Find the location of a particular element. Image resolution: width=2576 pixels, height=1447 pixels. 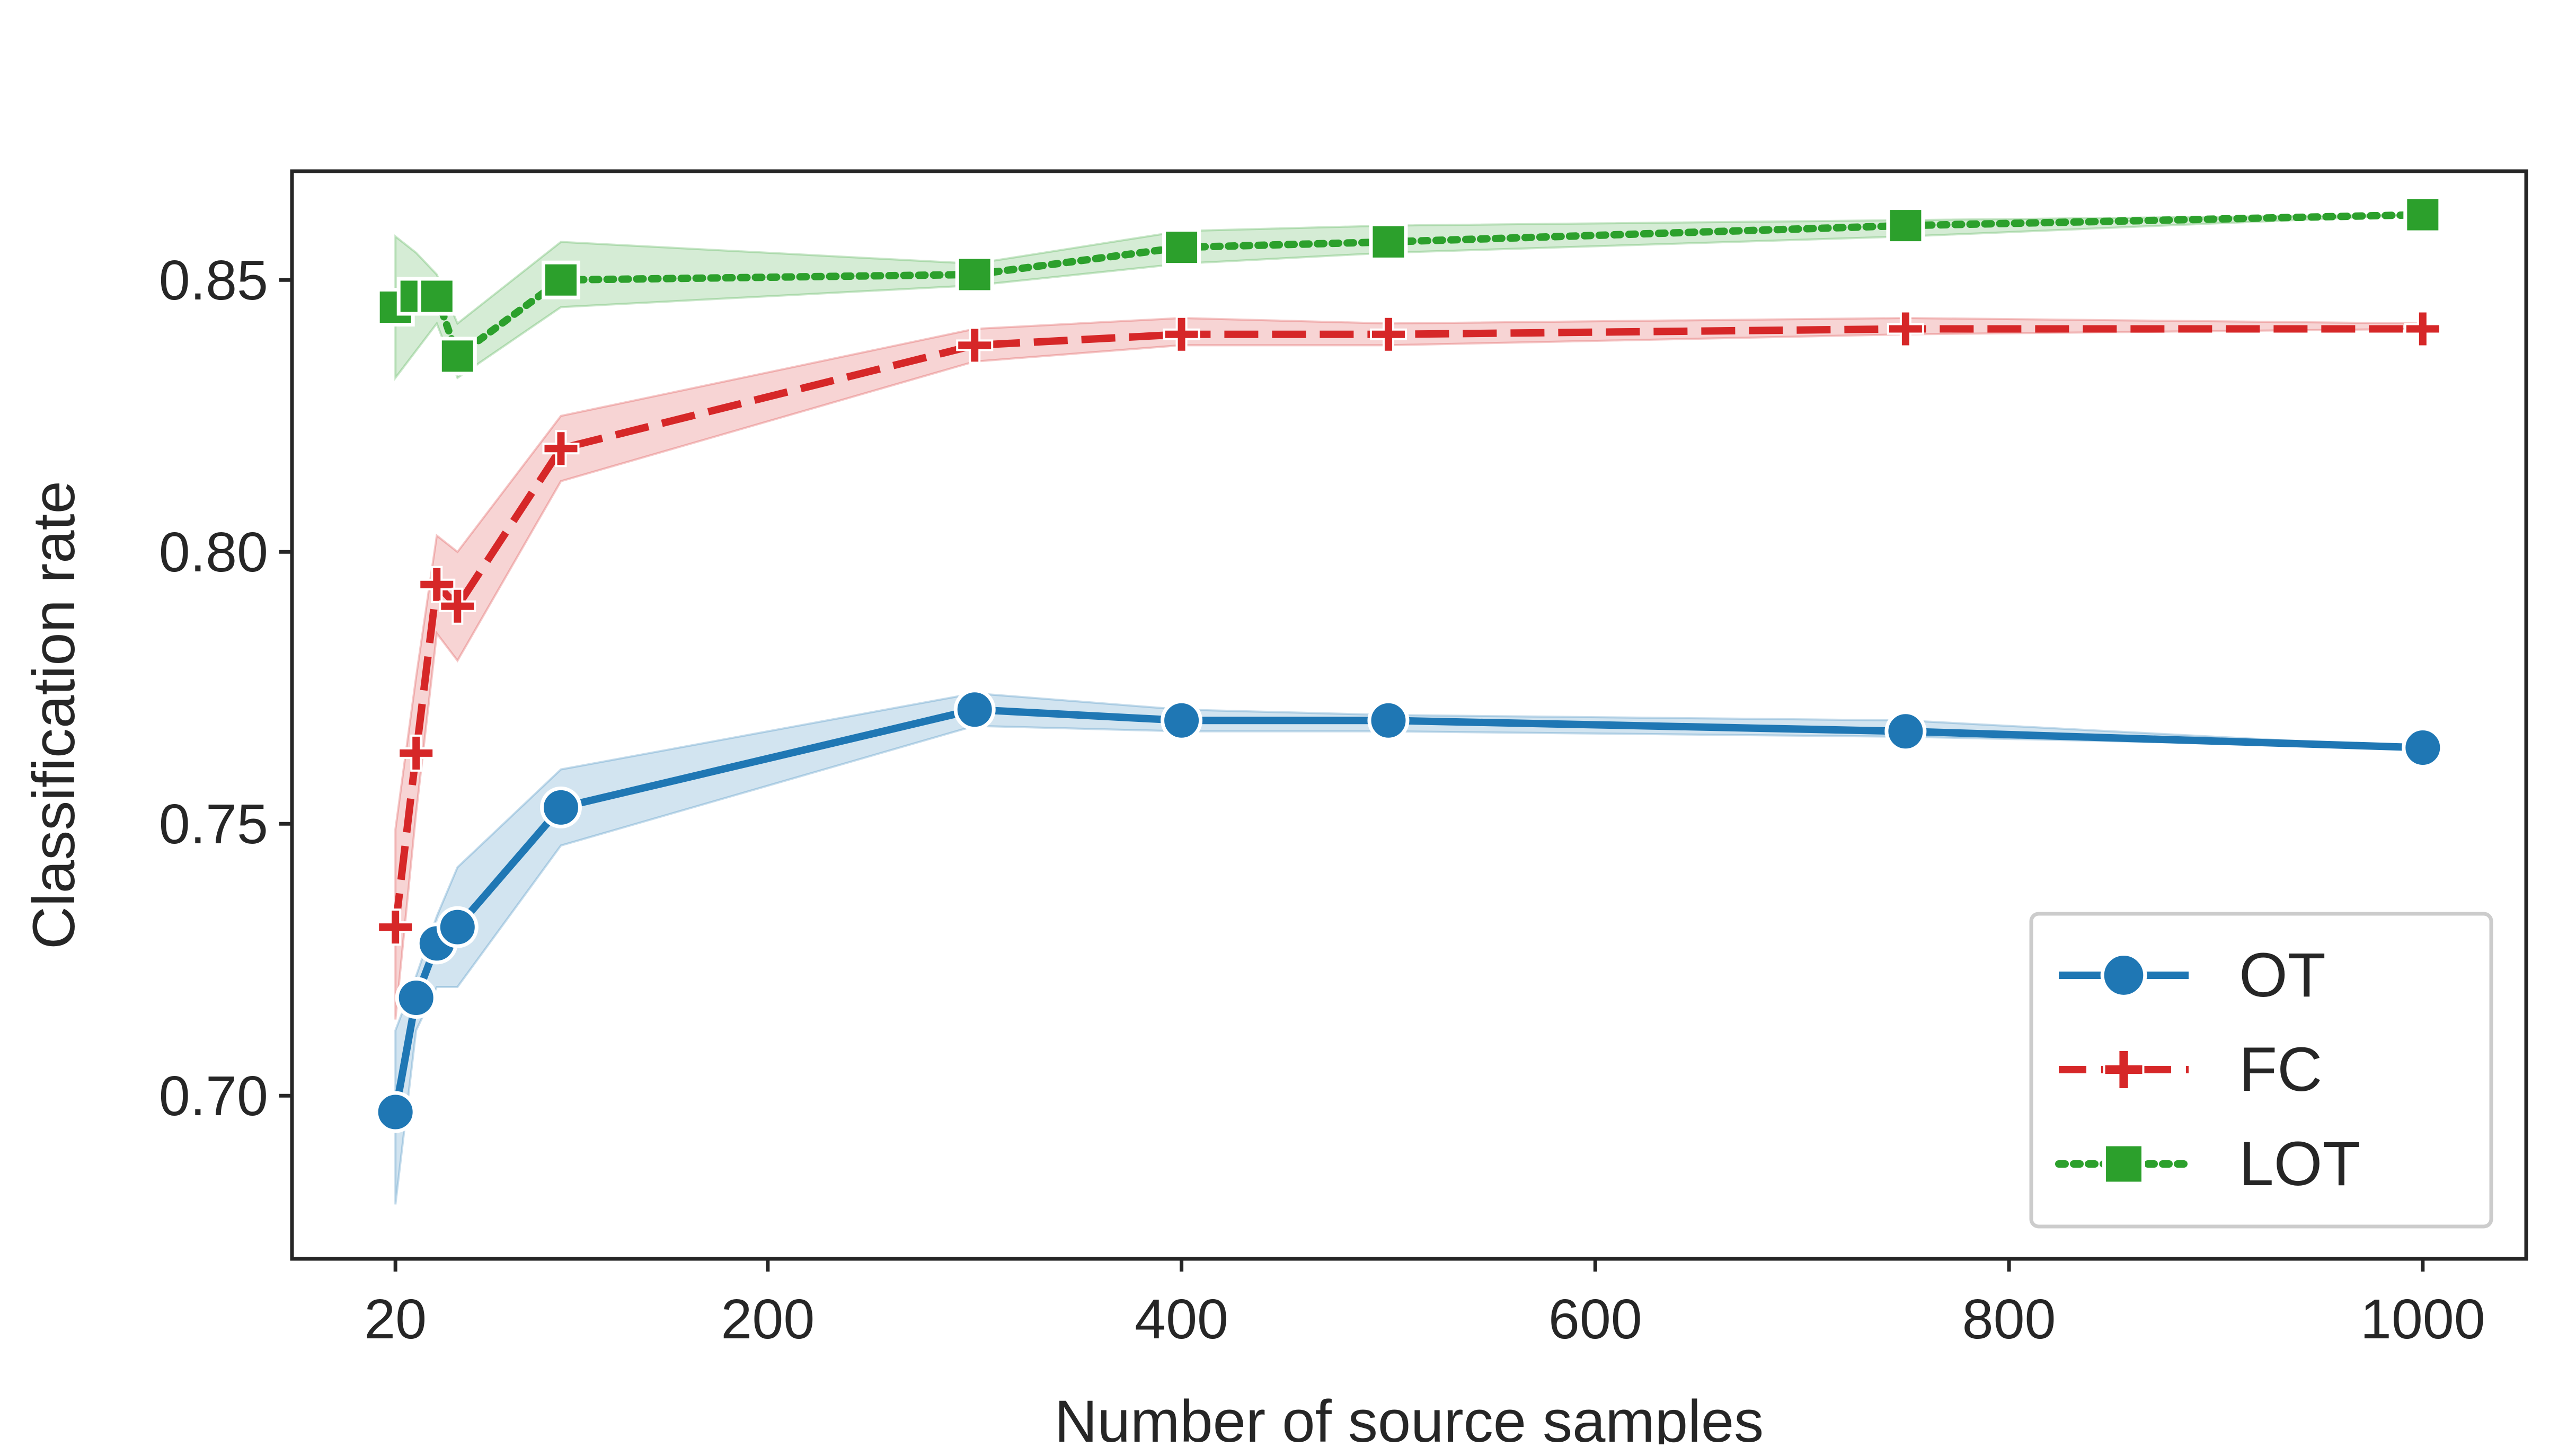

legend-lot-label: LOT is located at coordinates (2300, 1164).